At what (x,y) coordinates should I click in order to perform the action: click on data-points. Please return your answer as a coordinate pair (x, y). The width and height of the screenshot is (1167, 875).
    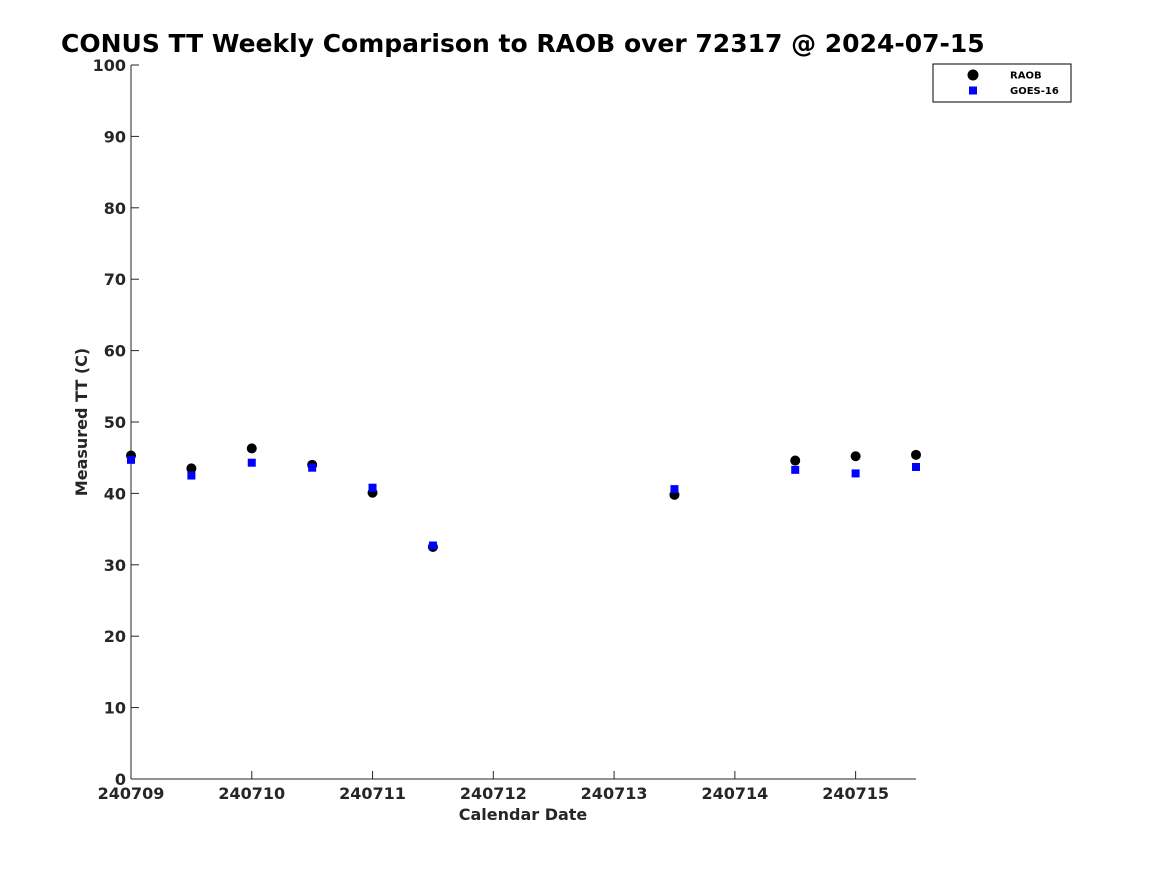
    Looking at the image, I should click on (523, 497).